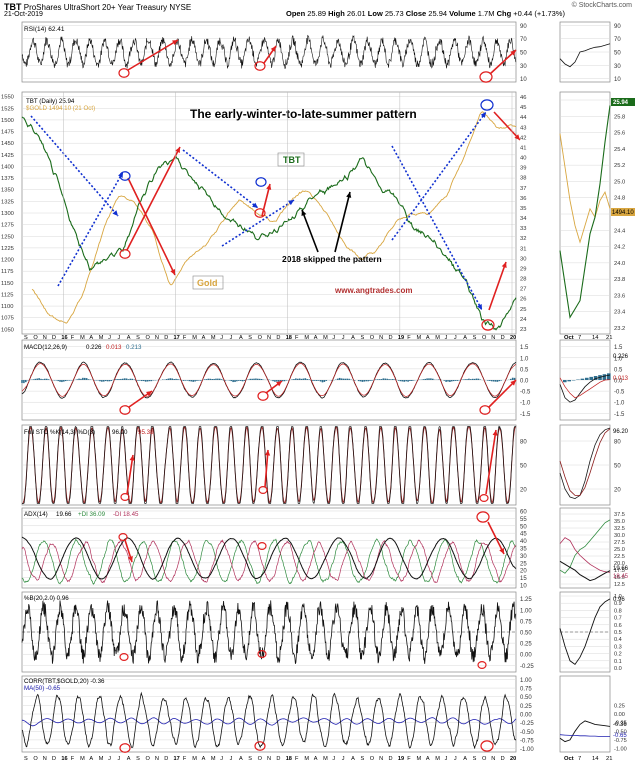 This screenshot has width=640, height=762. I want to click on tbt-axis-tick: 30, so click(523, 259).